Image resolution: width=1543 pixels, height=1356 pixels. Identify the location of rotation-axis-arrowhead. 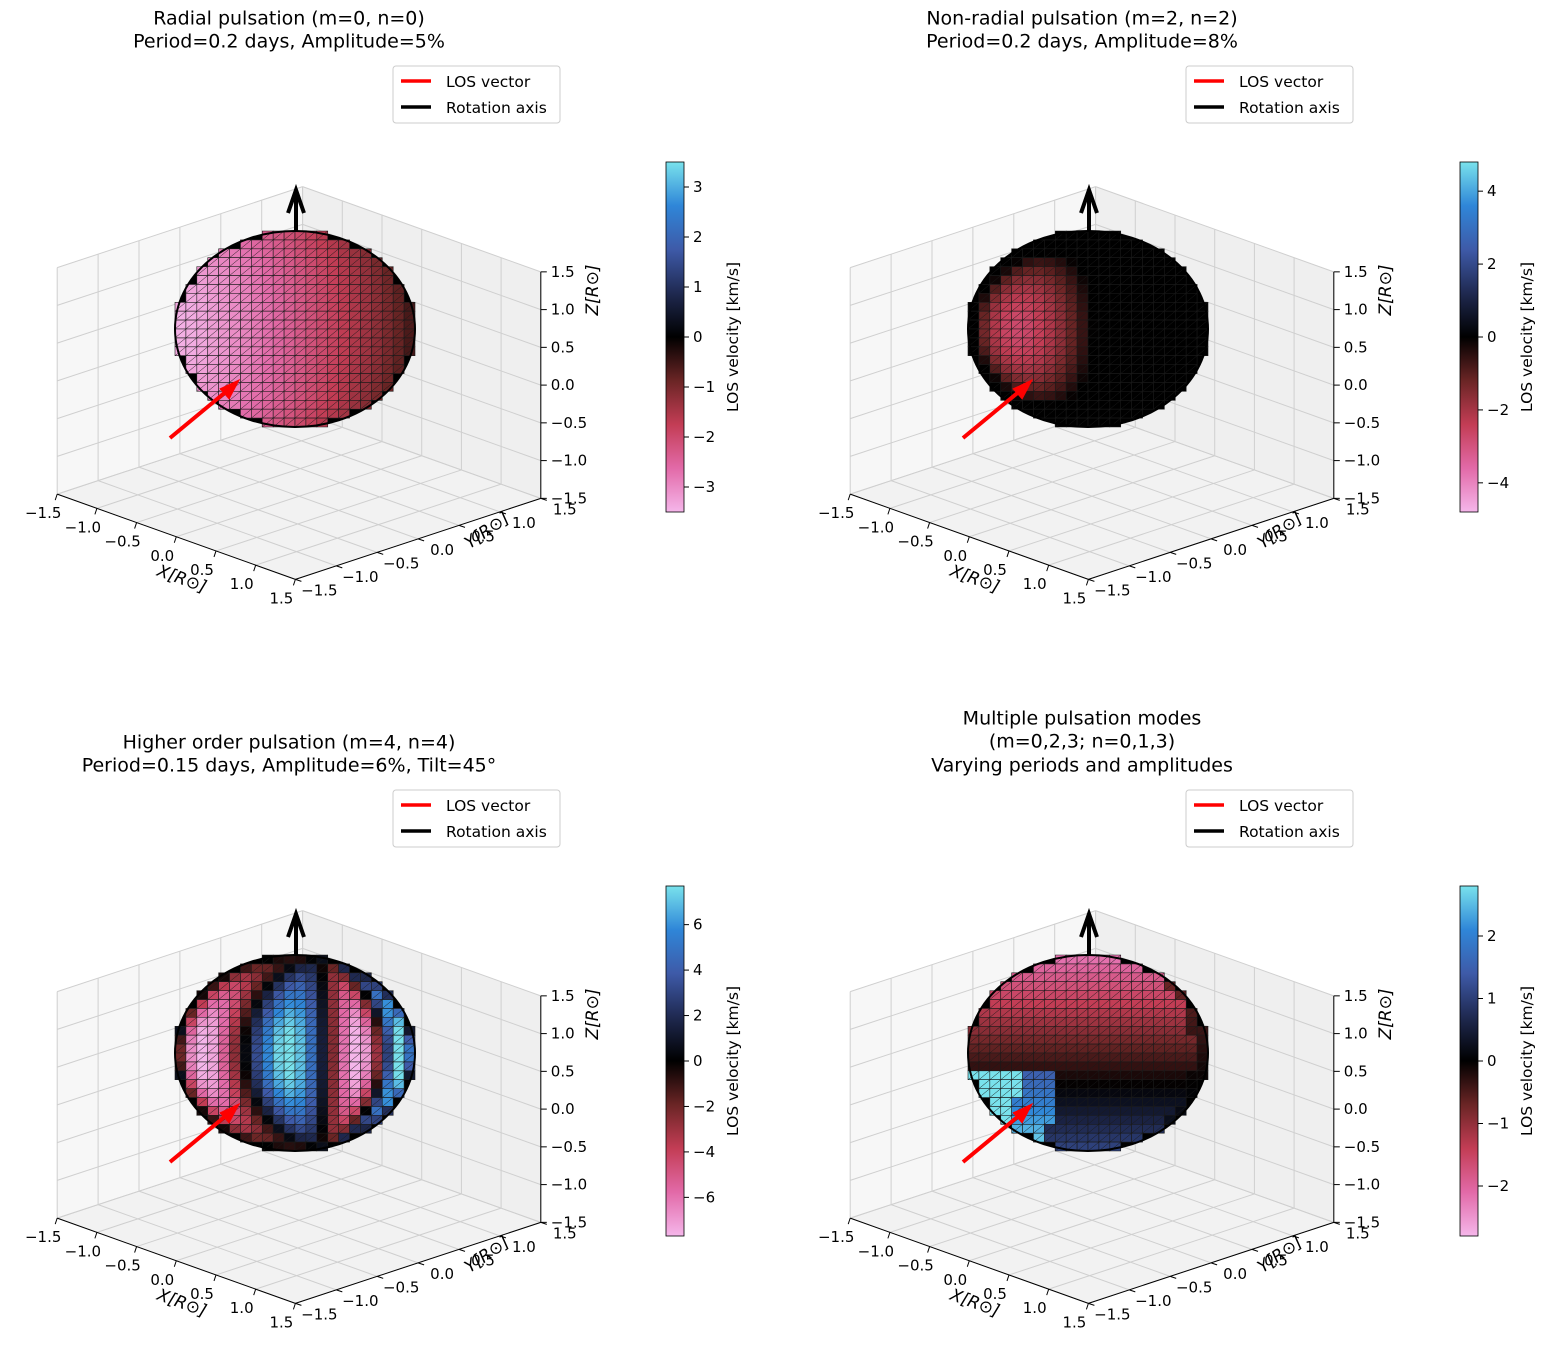
(1089, 922).